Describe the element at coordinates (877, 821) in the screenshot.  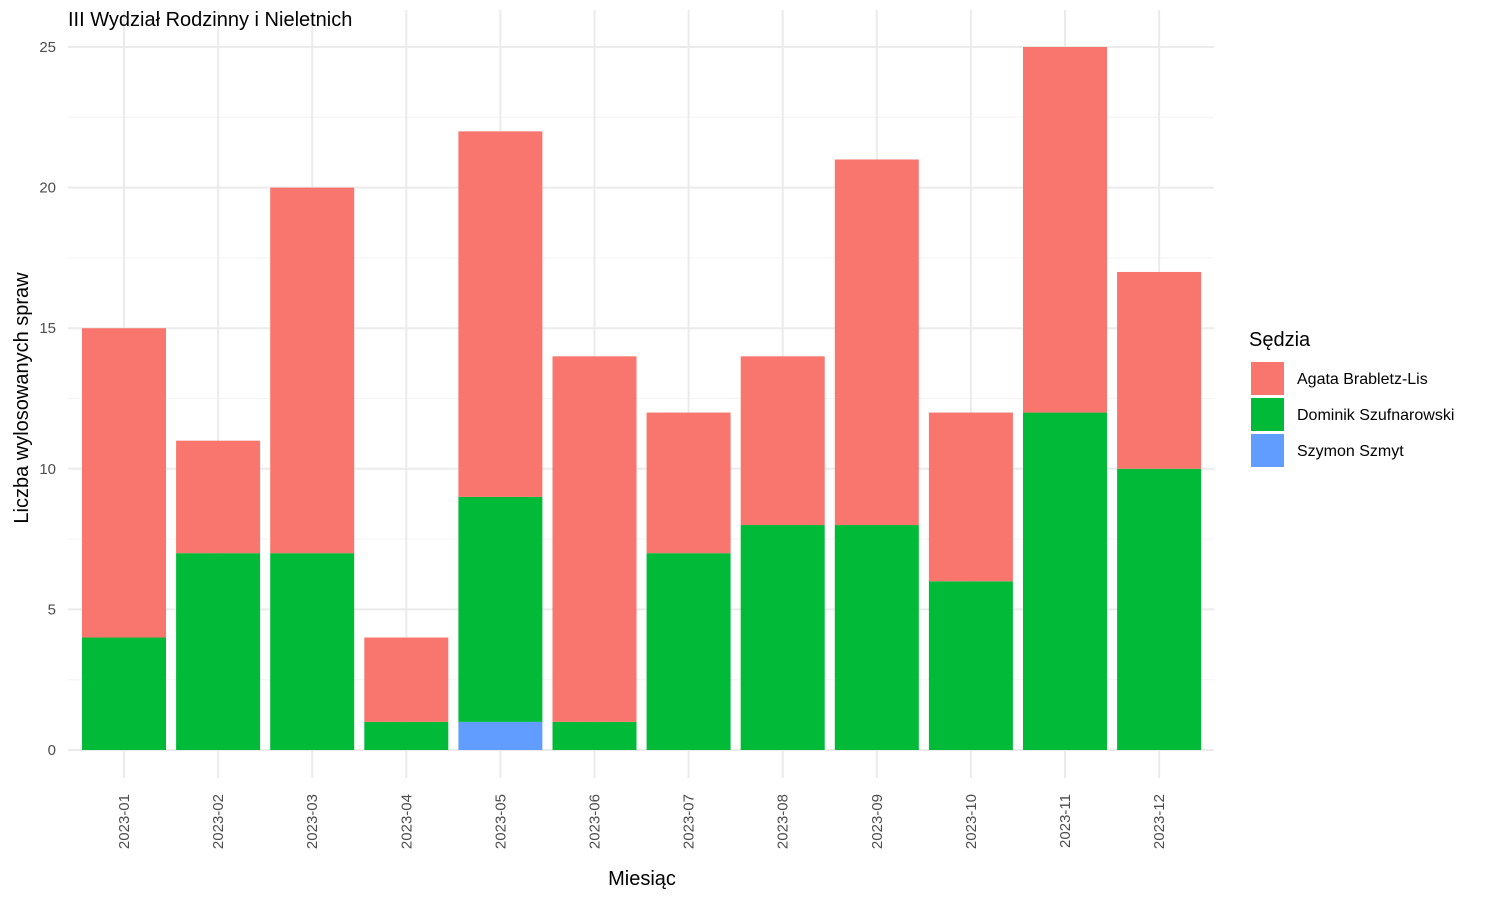
I see `x-tick-label: 2023-09` at that location.